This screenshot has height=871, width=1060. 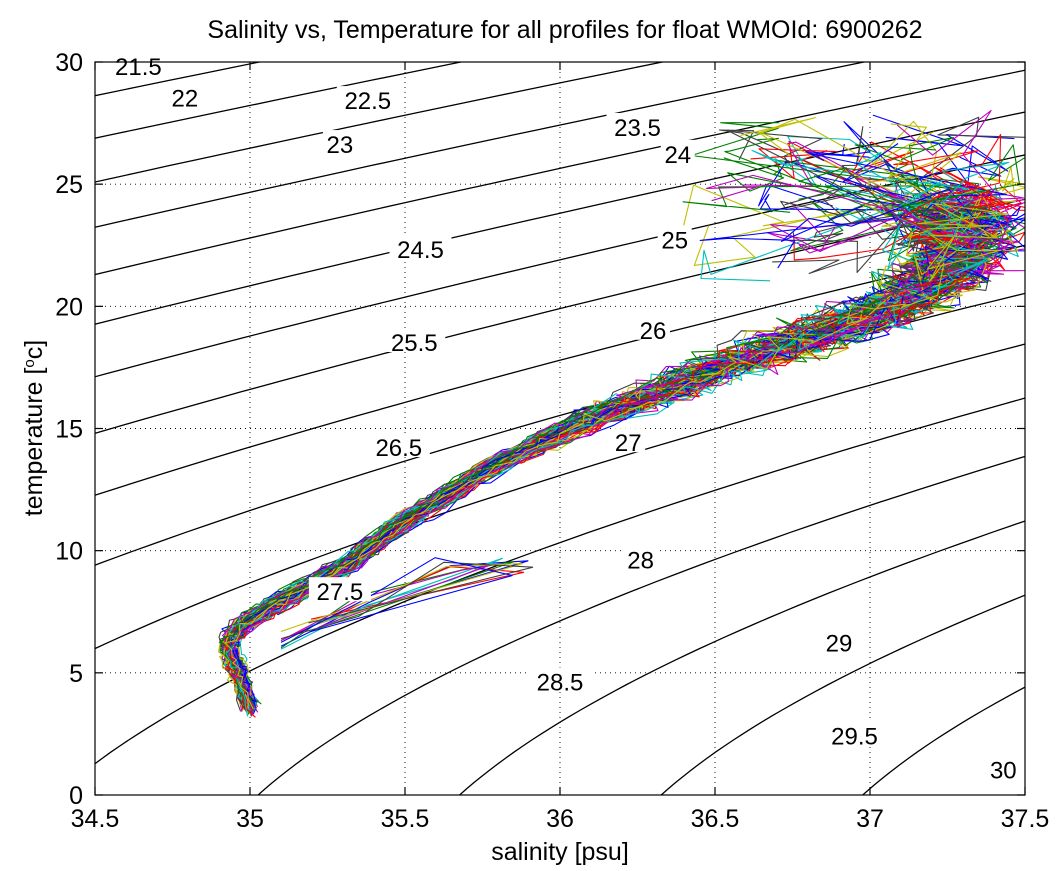 I want to click on density-contour-label: 21.5, so click(x=138, y=67).